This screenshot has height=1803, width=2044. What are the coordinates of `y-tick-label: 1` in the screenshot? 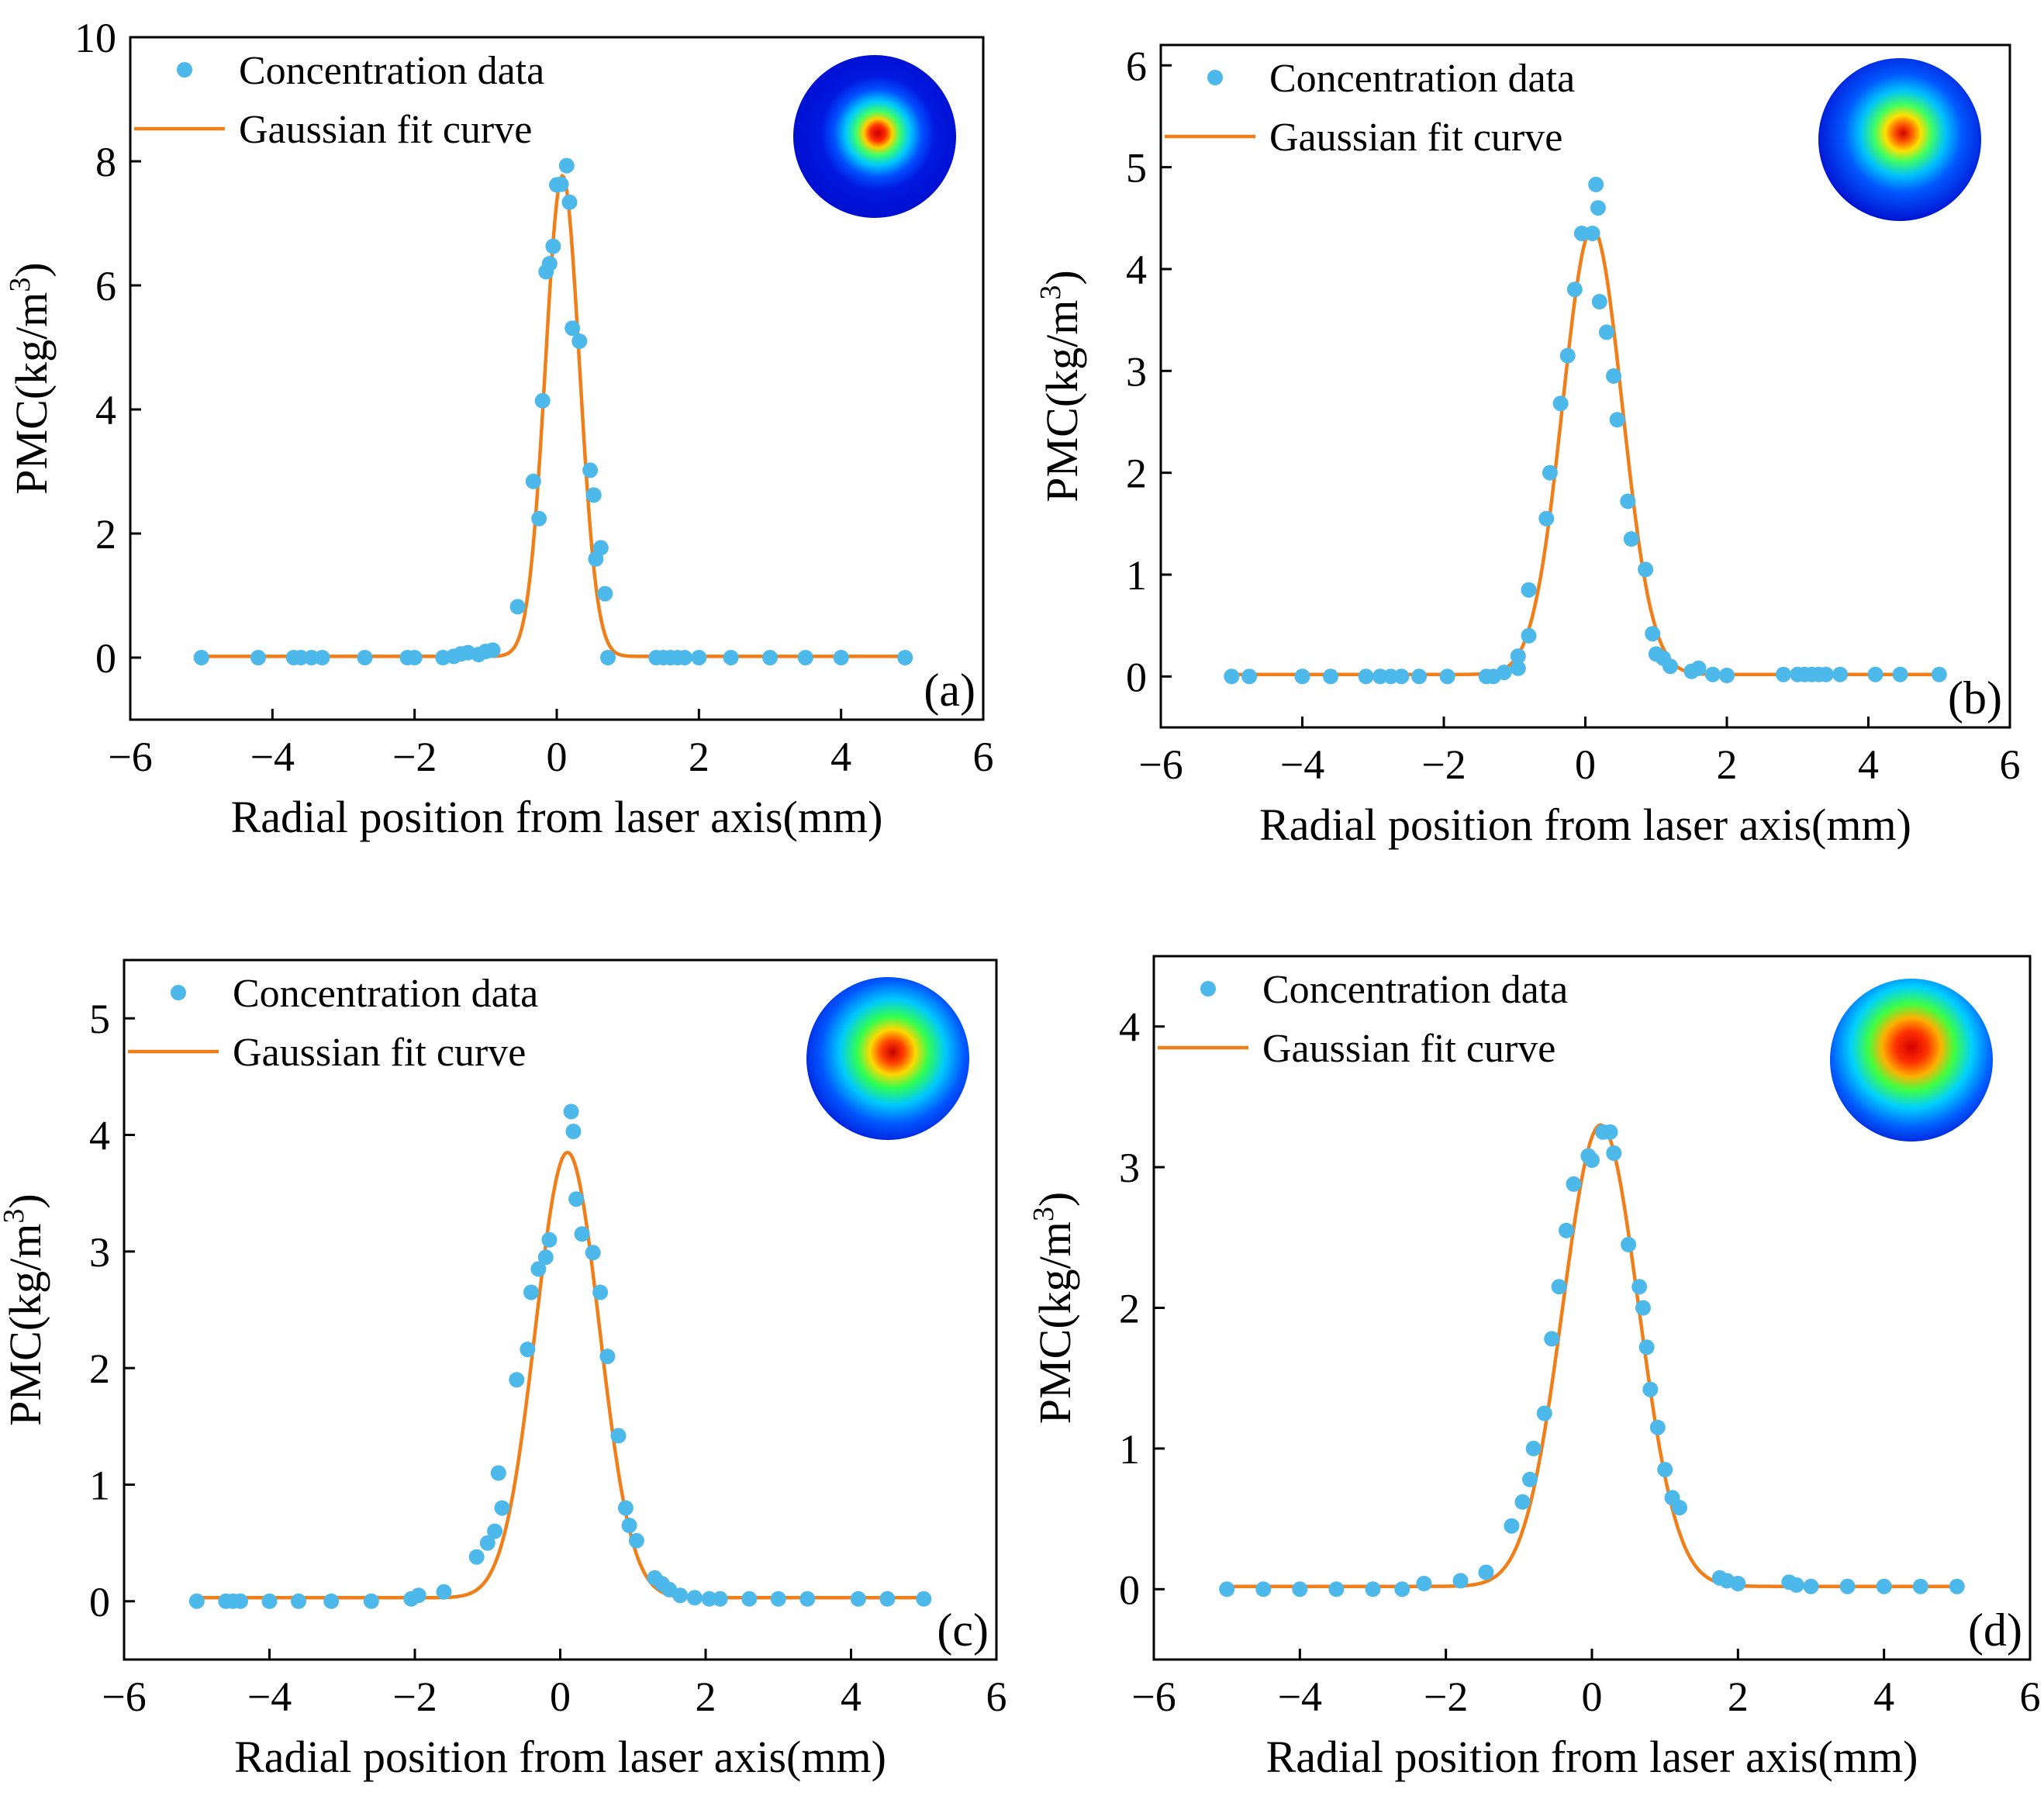 It's located at (1136, 575).